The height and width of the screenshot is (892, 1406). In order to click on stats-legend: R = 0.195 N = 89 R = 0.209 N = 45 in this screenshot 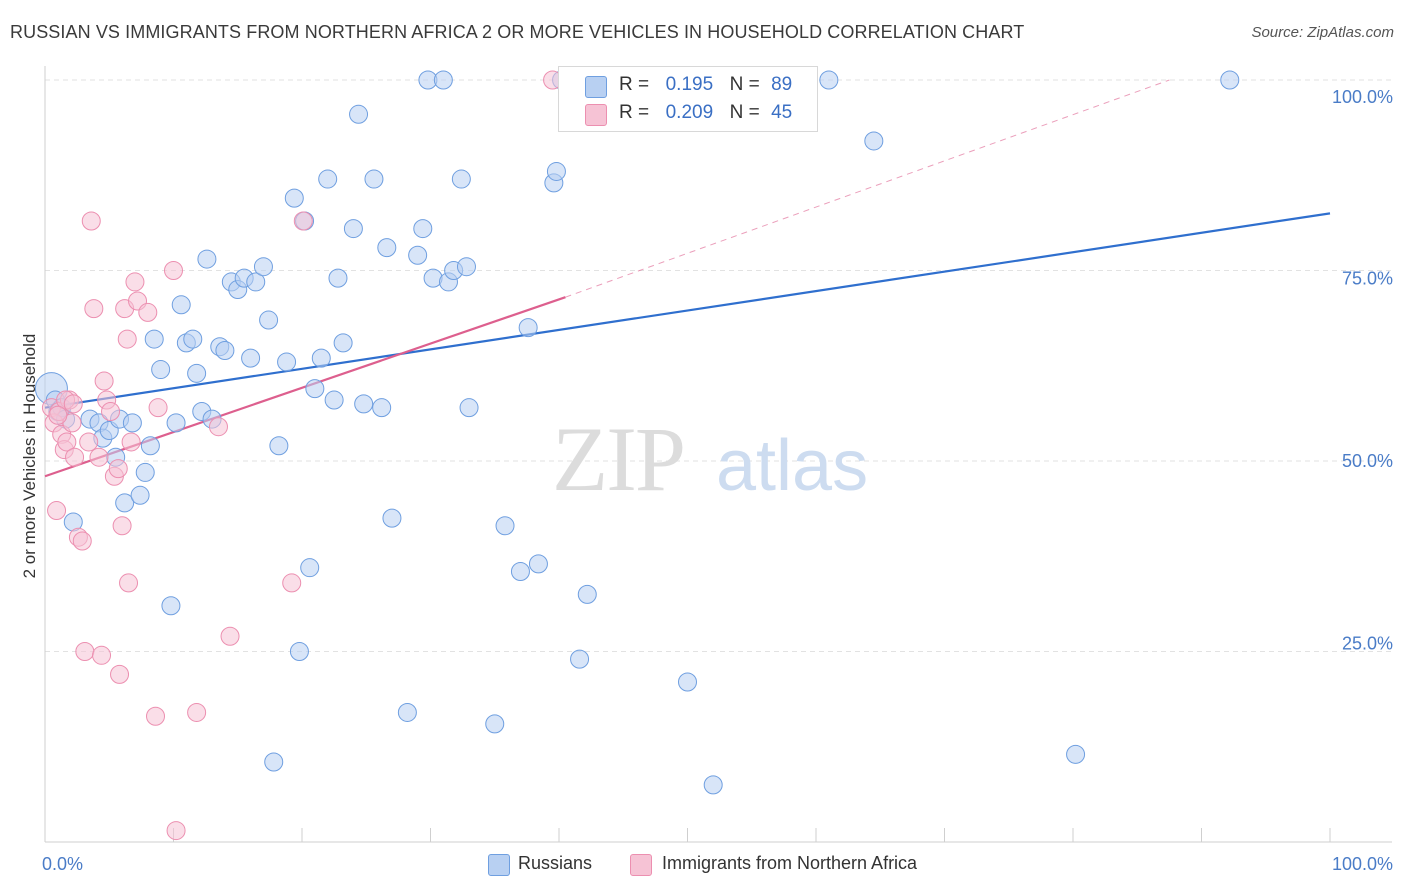, I will do `click(688, 99)`.